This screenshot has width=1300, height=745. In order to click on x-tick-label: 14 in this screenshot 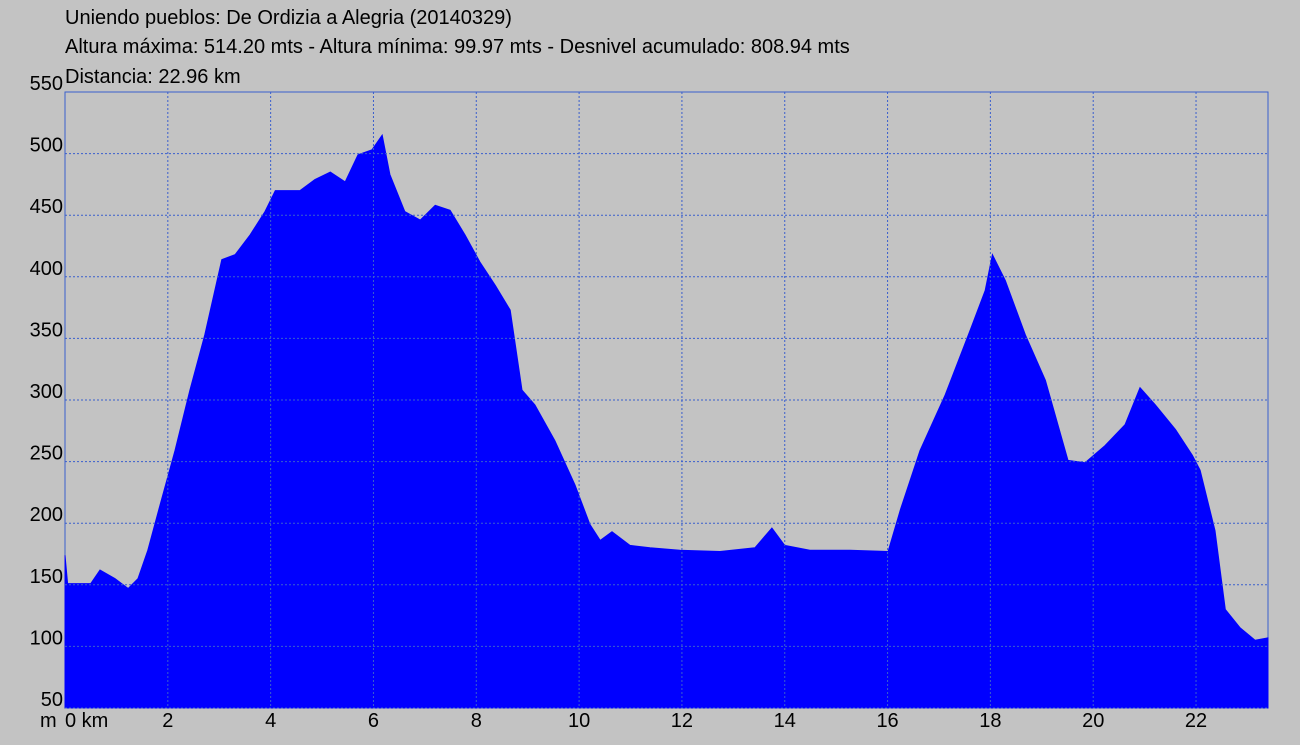, I will do `click(785, 721)`.